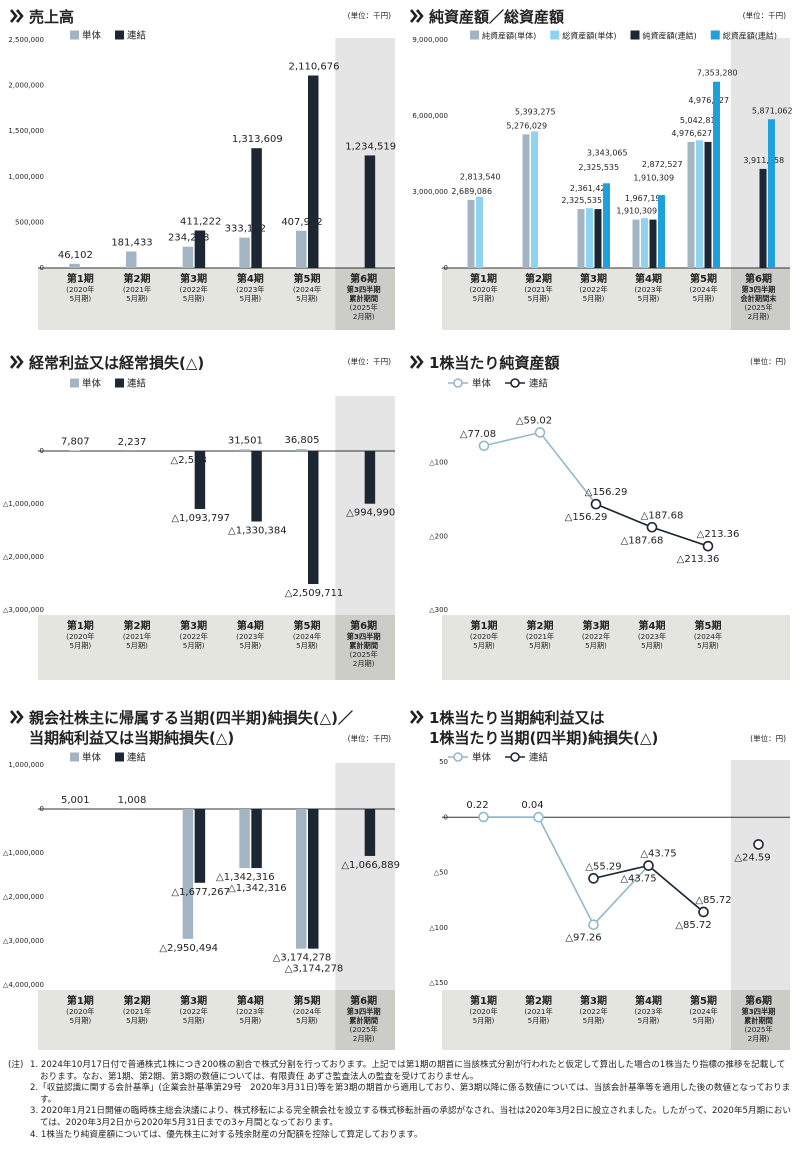 This screenshot has width=800, height=1158. What do you see at coordinates (477, 805) in the screenshot?
I see `value-label: 0.22` at bounding box center [477, 805].